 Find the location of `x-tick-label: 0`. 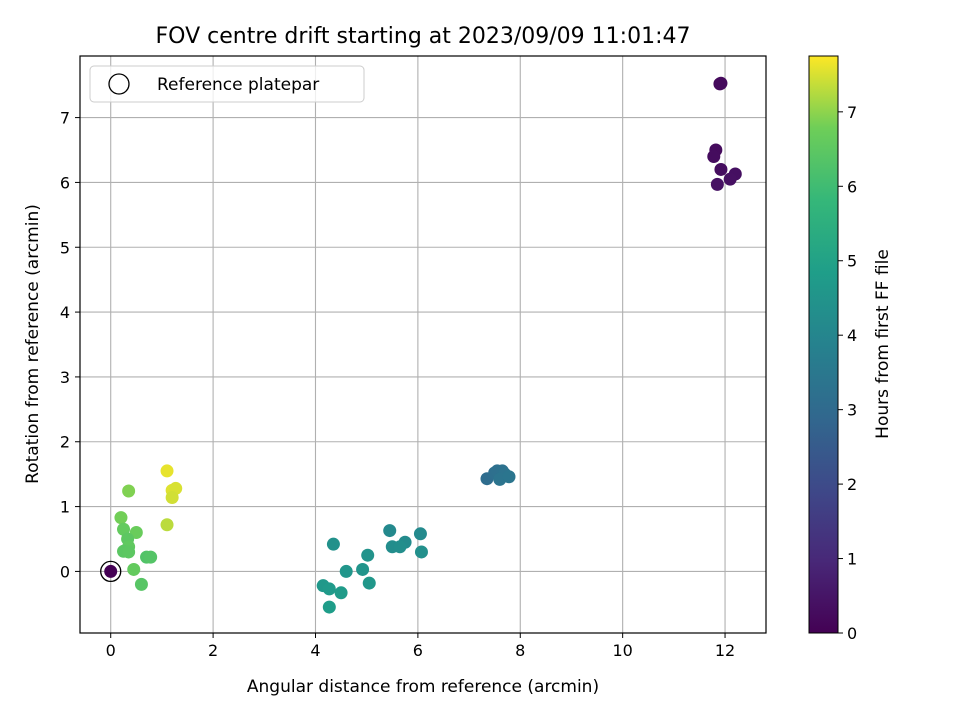

x-tick-label: 0 is located at coordinates (111, 650).